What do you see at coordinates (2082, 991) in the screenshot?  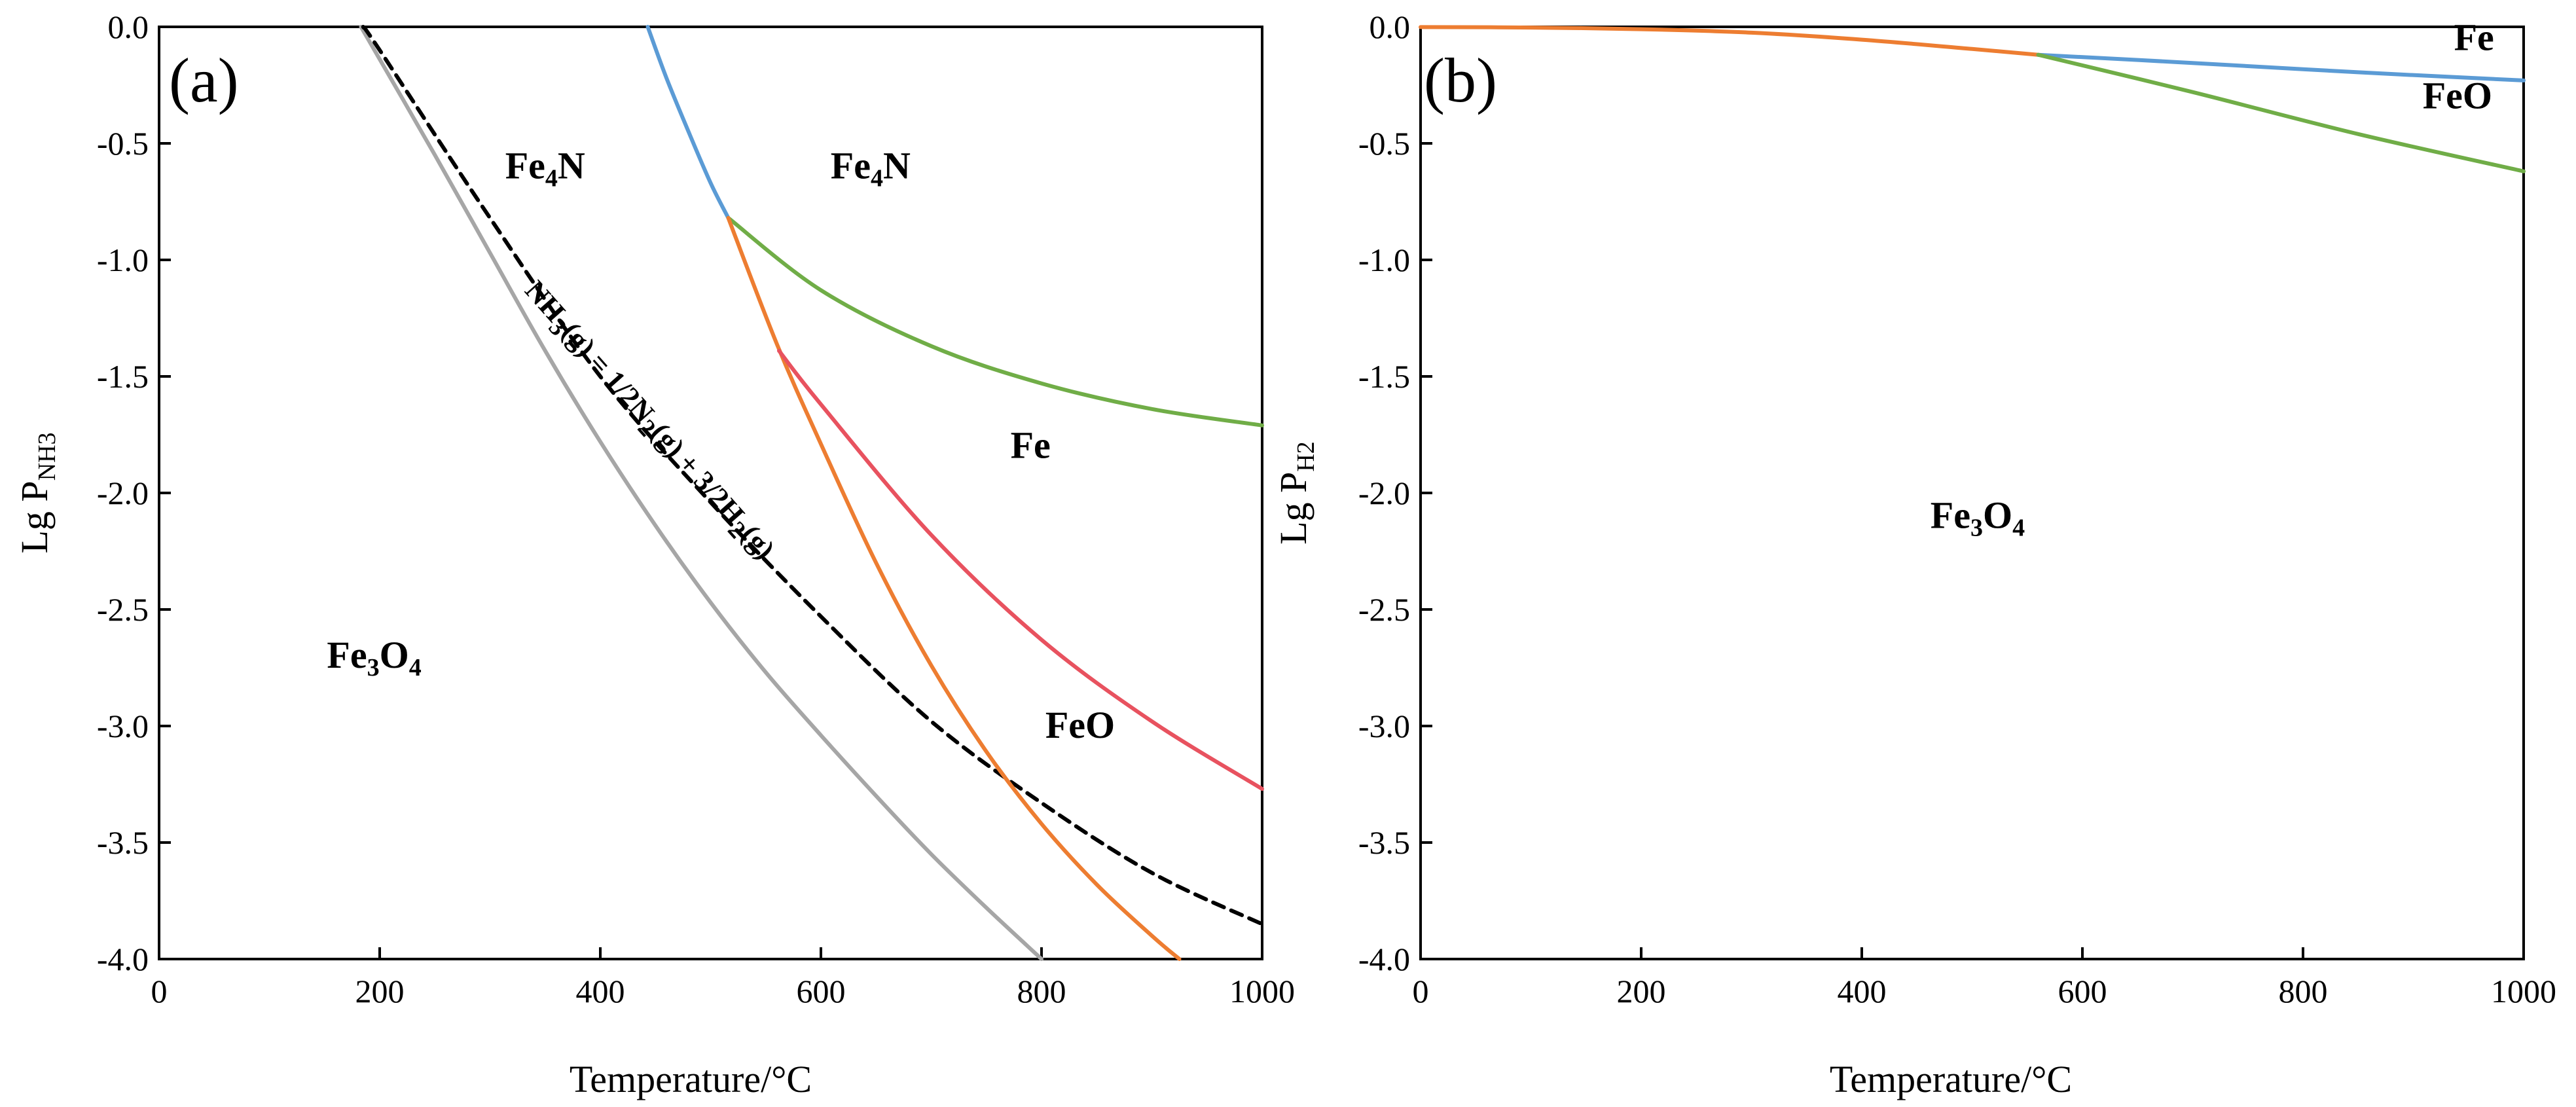 I see `panel-b-x-tick-label: 600` at bounding box center [2082, 991].